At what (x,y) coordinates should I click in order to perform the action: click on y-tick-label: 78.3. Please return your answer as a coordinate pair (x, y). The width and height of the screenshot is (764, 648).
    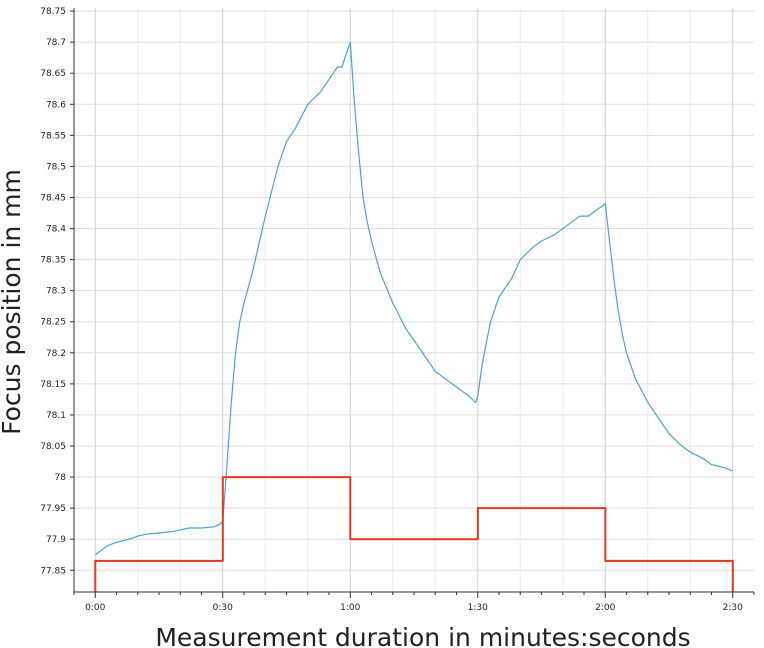
    Looking at the image, I should click on (56, 292).